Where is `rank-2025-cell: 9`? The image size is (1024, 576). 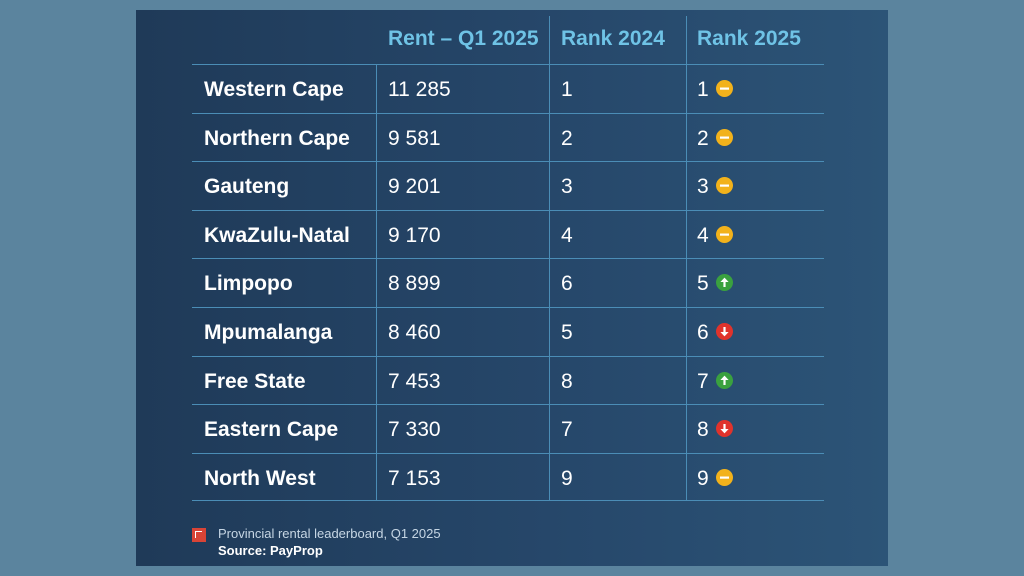
rank-2025-cell: 9 is located at coordinates (715, 478).